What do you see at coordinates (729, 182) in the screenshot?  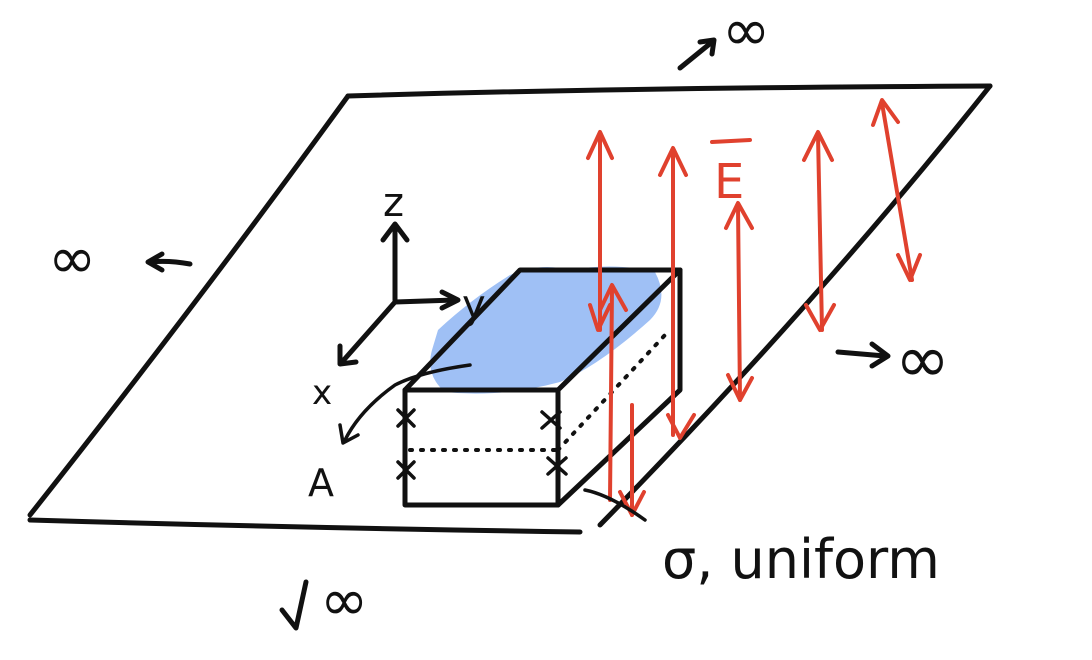 I see `field-label: E` at bounding box center [729, 182].